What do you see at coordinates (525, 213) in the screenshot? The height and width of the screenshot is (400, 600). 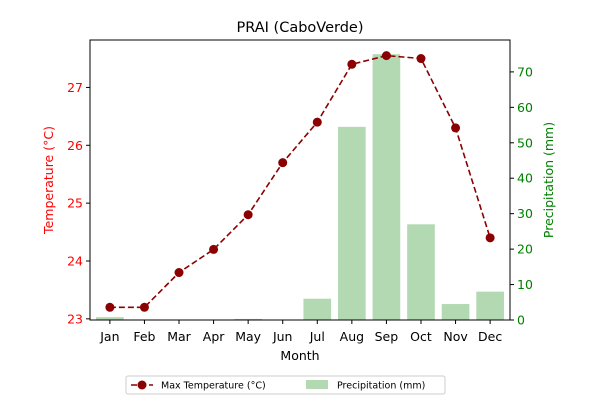 I see `right-y-tick-label: 30` at bounding box center [525, 213].